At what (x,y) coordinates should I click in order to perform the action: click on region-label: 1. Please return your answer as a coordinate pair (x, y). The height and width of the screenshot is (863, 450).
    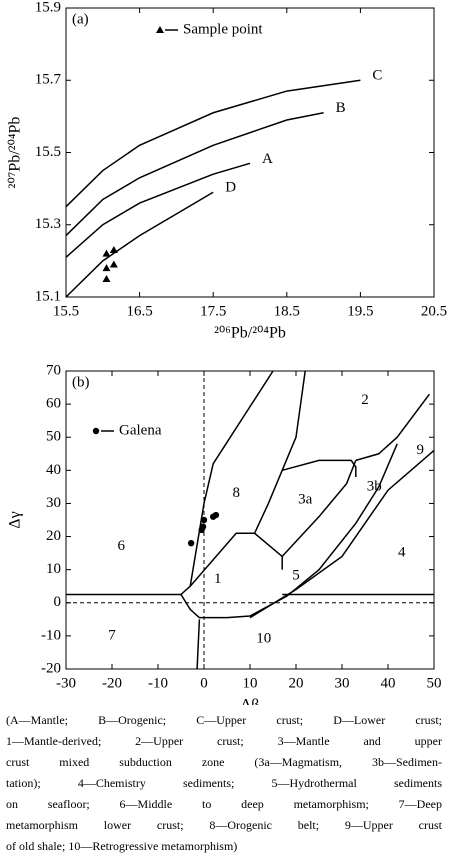
    Looking at the image, I should click on (218, 579).